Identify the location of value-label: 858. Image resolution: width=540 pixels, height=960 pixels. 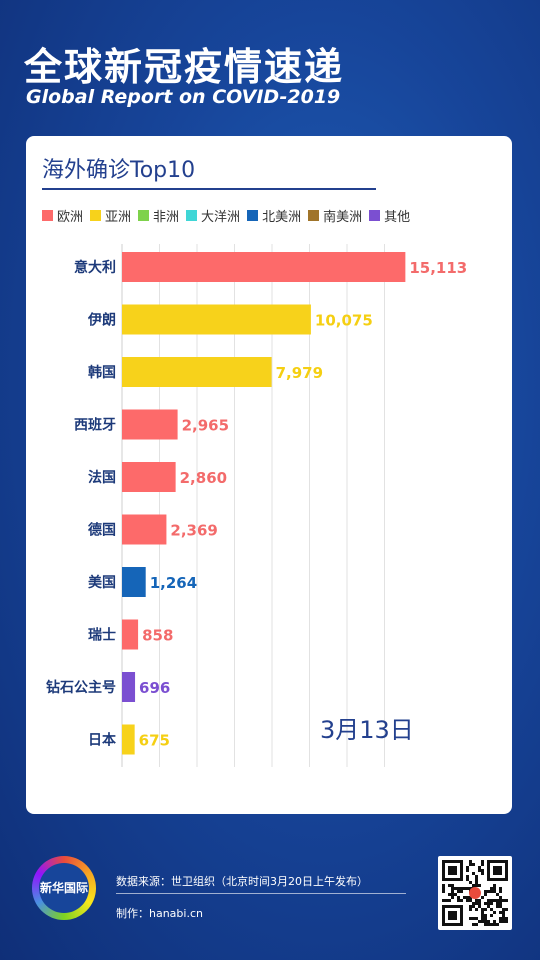
(157, 636).